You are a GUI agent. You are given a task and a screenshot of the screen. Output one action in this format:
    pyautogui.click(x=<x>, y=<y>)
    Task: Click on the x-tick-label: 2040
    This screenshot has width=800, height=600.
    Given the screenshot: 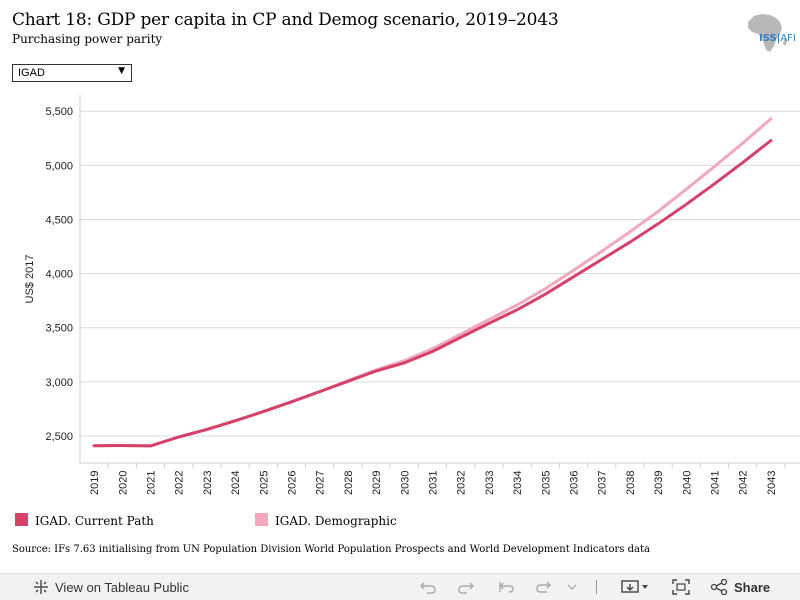 What is the action you would take?
    pyautogui.click(x=687, y=483)
    